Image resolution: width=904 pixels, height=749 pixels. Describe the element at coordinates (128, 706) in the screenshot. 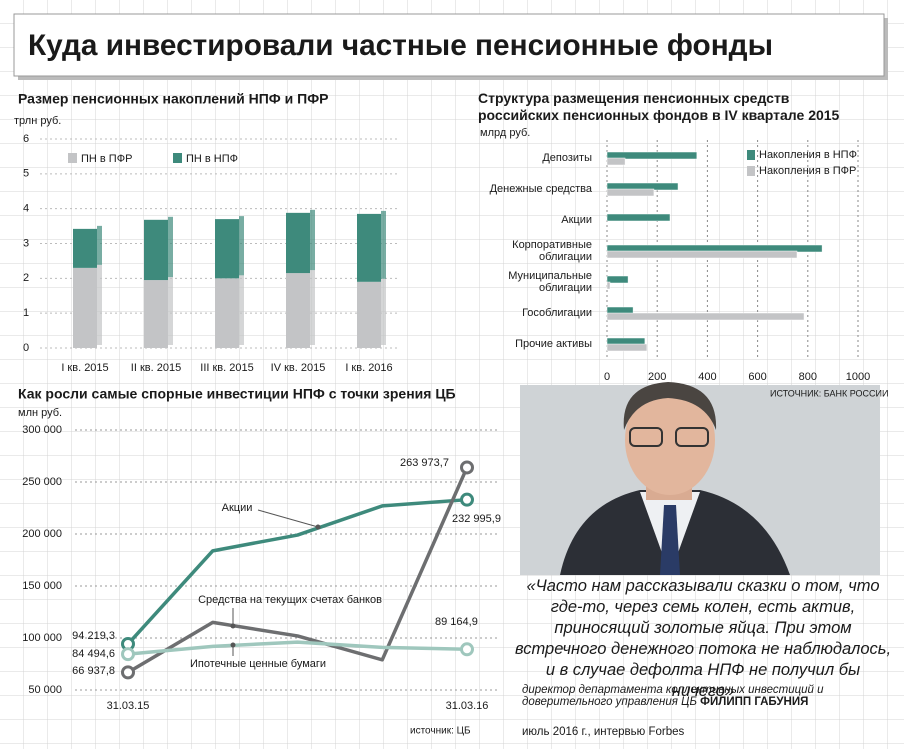

I see `x-tick-label: 31.03.15` at that location.